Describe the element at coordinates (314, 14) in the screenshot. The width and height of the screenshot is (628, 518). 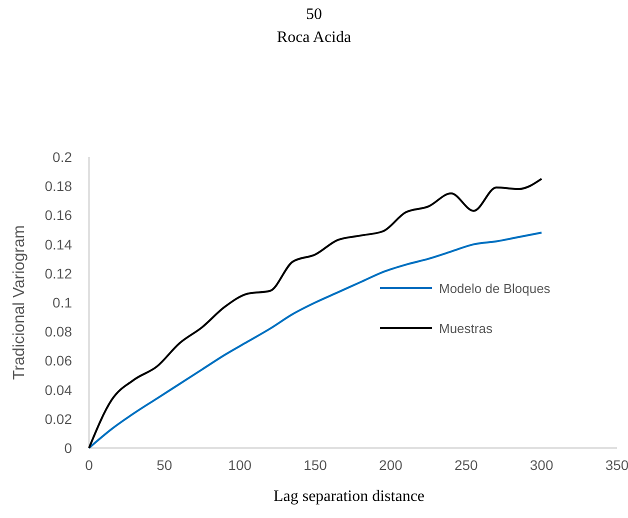
I see `chart-title: 50` at that location.